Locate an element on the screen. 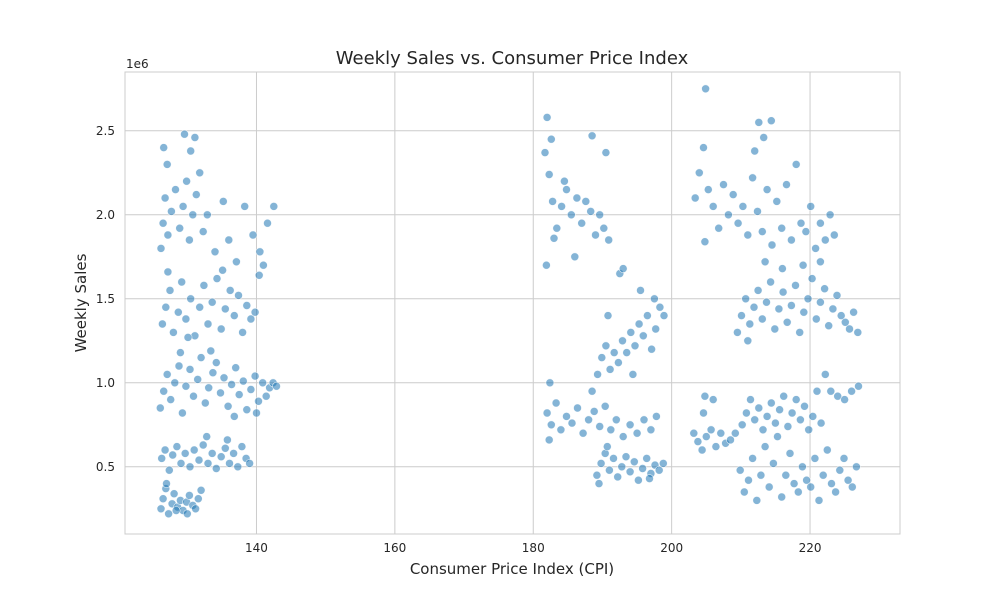 The image size is (1000, 600). x-tick-label: 140 is located at coordinates (256, 548).